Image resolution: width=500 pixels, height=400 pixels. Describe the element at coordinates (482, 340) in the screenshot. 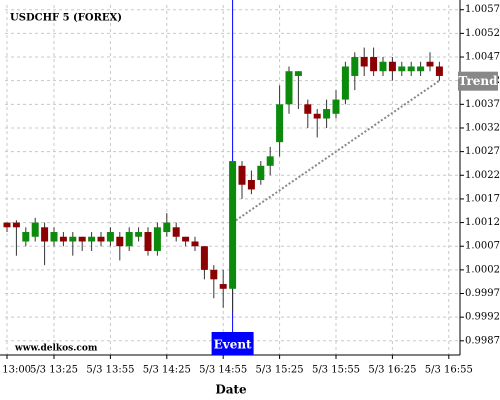

I see `y-tick-label: 0.9987` at that location.